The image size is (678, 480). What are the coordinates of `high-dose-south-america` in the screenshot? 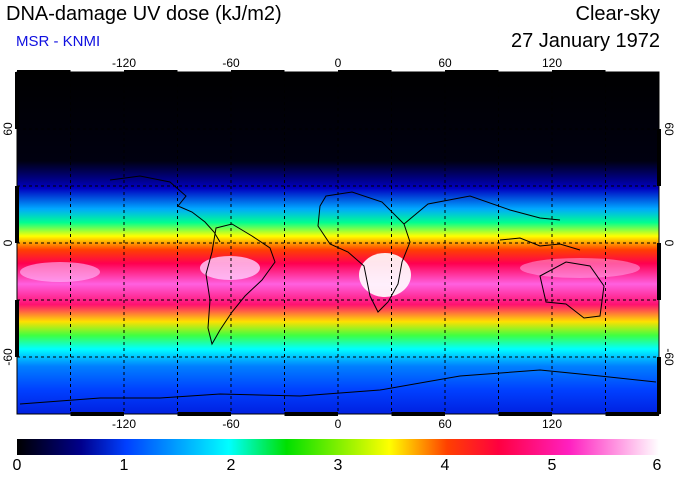 It's located at (230, 268).